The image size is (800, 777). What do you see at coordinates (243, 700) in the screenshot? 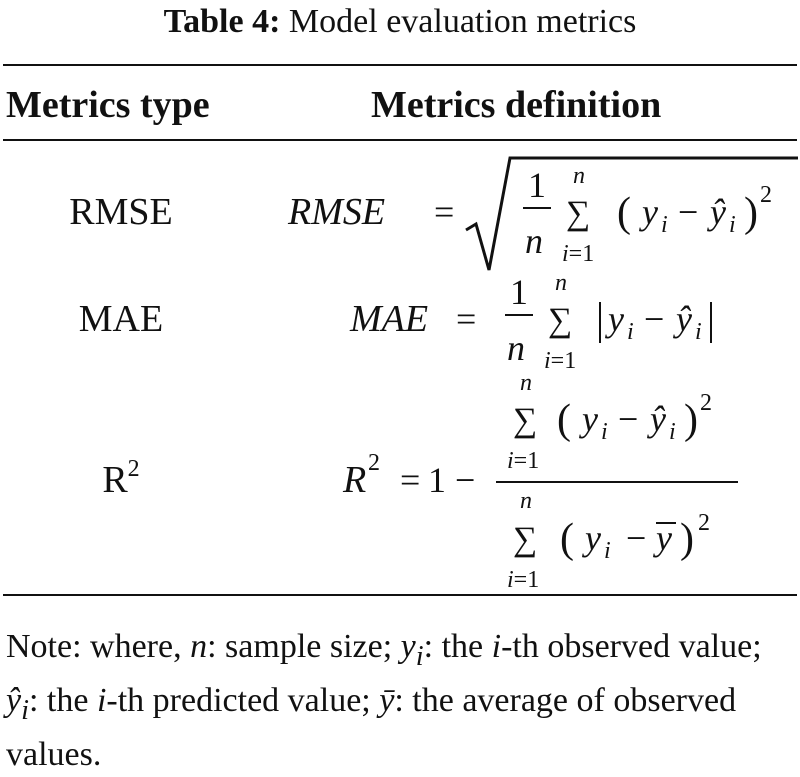
I see `note-yhat-def-b: -th predicted value;` at bounding box center [243, 700].